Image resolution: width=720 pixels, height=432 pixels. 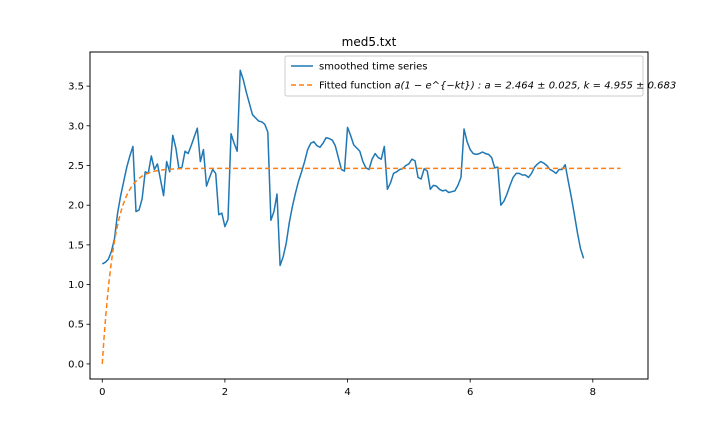 What do you see at coordinates (102, 392) in the screenshot?
I see `x-tick-label: 0` at bounding box center [102, 392].